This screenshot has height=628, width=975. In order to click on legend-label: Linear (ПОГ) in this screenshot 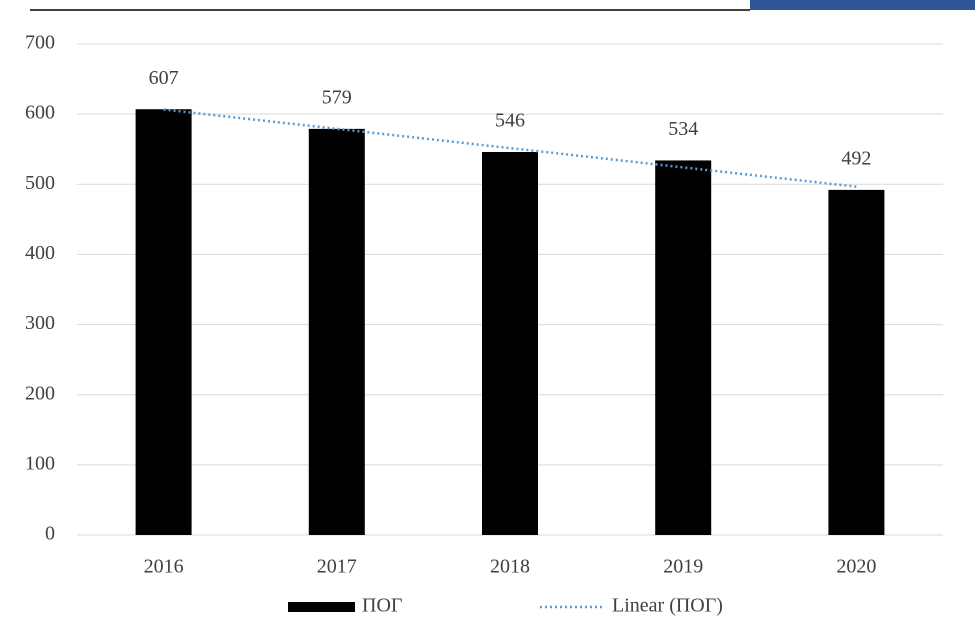, I will do `click(667, 606)`.